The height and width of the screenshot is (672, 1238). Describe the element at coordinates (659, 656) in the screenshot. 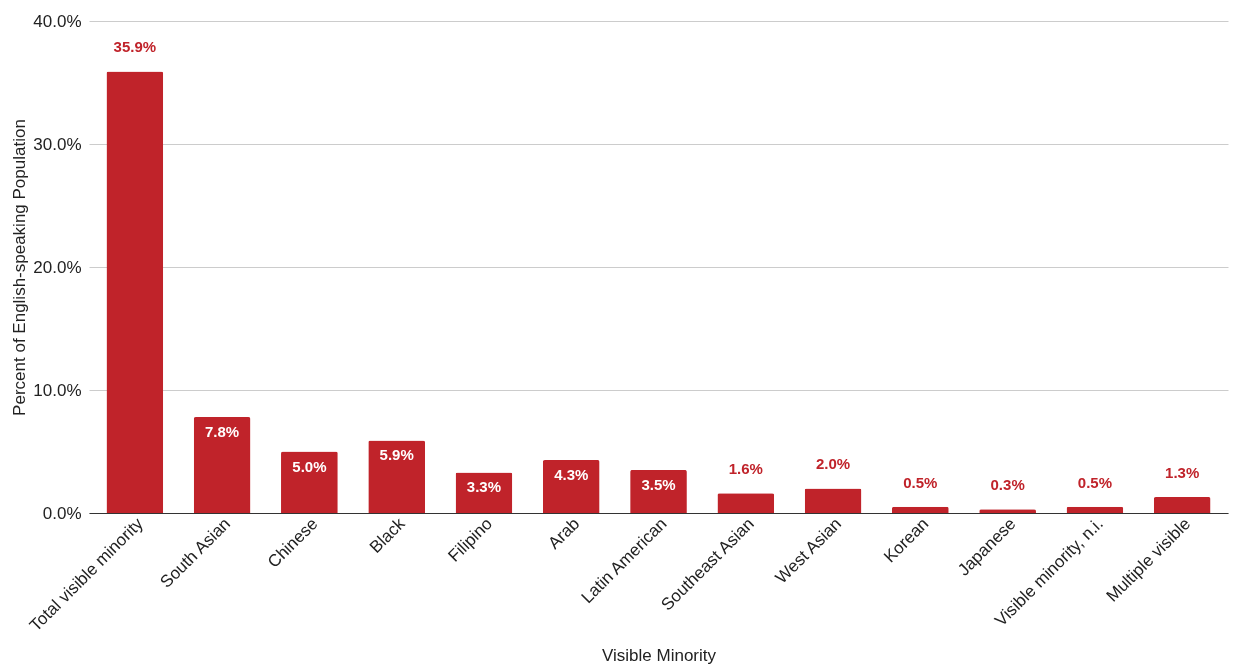

I see `x-axis-title: Visible Minority` at that location.